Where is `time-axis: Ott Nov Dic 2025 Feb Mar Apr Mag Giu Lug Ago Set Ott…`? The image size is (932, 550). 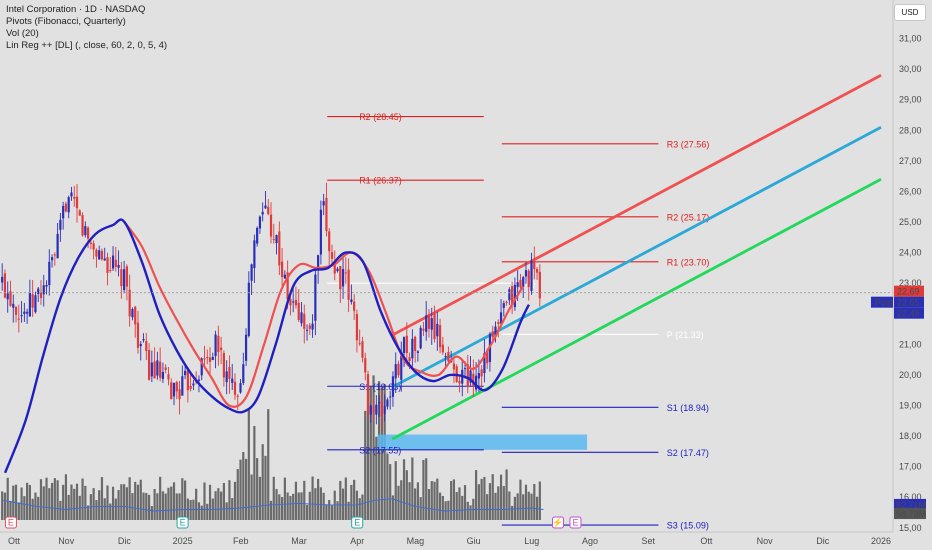 time-axis: Ott Nov Dic 2025 Feb Mar Apr Mag Giu Lug Ago Set Ott… is located at coordinates (446, 538).